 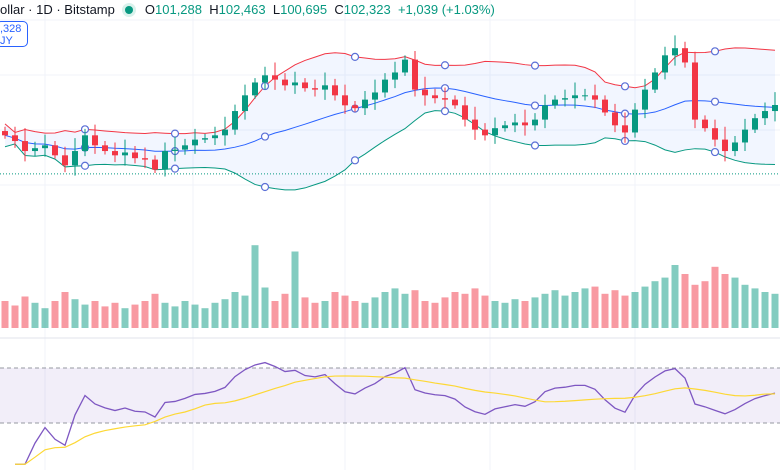 What do you see at coordinates (128, 9) in the screenshot?
I see `market-status-icon` at bounding box center [128, 9].